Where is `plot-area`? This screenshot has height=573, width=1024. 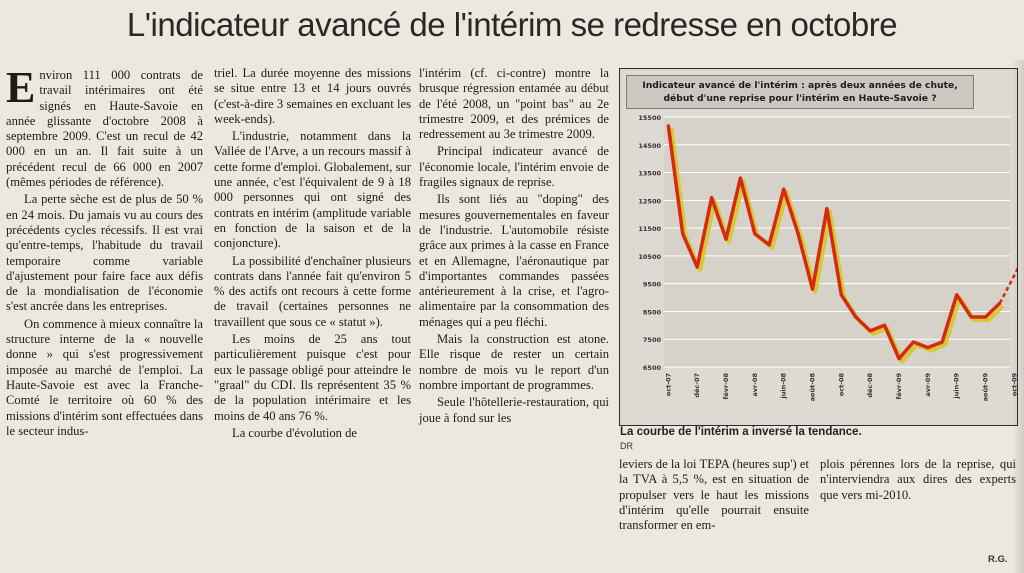 plot-area is located at coordinates (837, 242).